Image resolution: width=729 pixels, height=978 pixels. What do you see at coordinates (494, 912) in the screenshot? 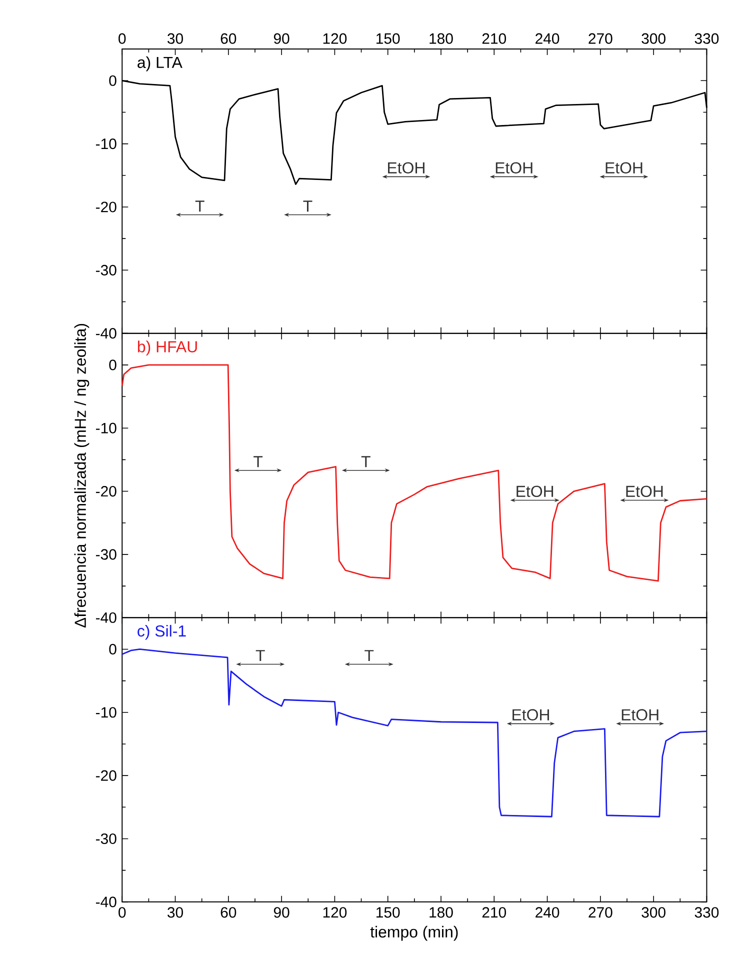
I see `x-tick-label: 210` at bounding box center [494, 912].